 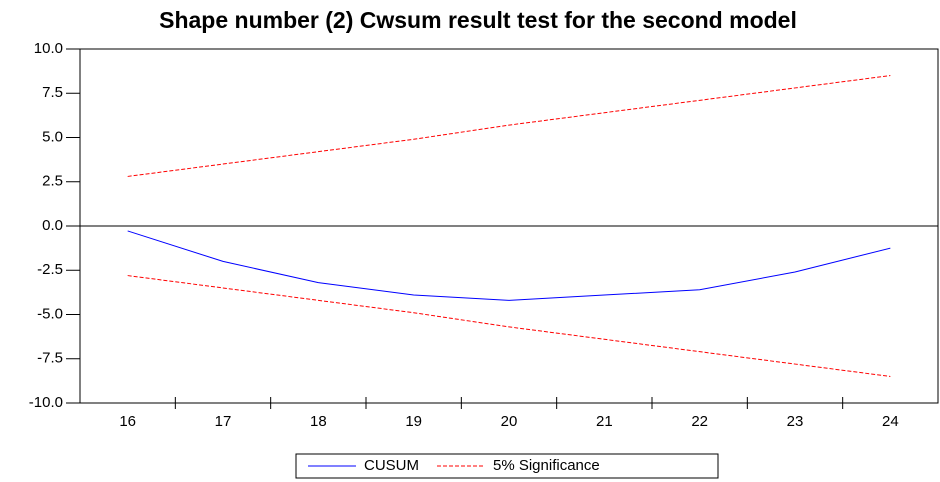 I want to click on x-tick-label: 23, so click(x=795, y=421).